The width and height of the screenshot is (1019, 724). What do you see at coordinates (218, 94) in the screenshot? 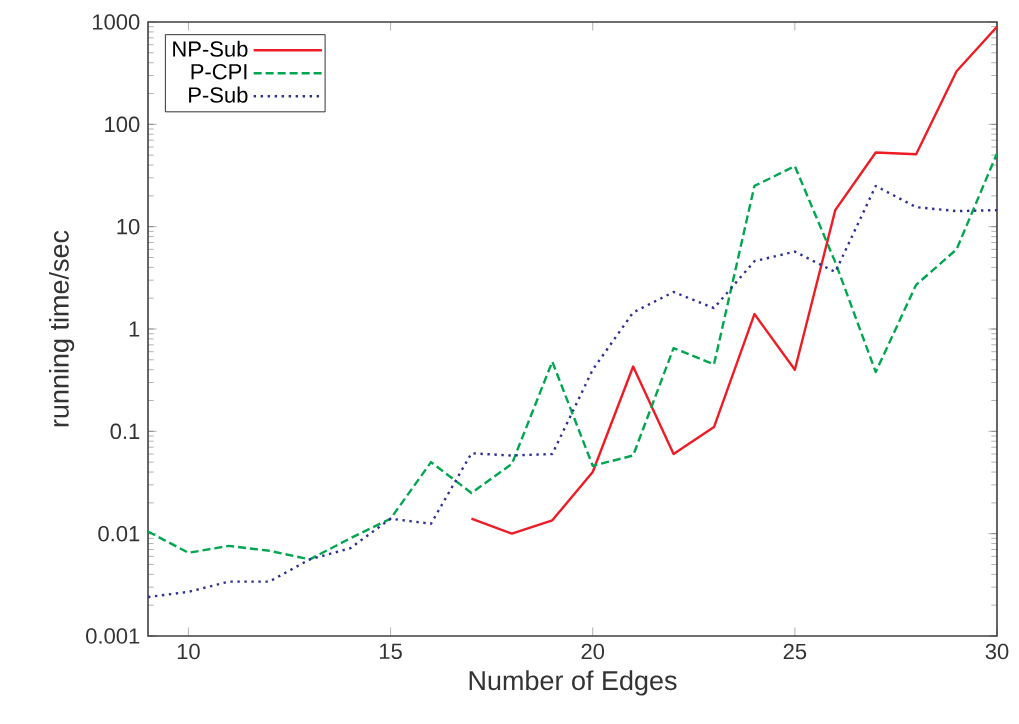
I see `legend-label: P-Sub` at bounding box center [218, 94].